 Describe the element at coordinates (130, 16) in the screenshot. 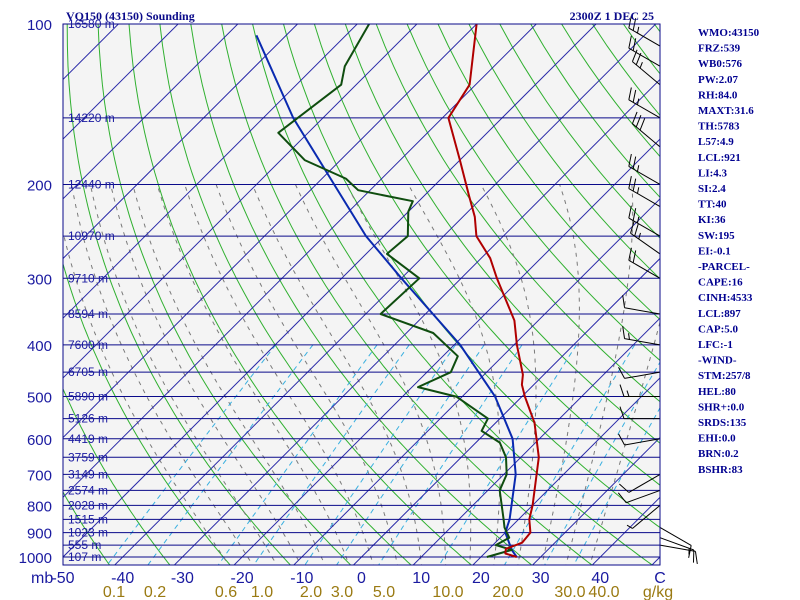

I see `chart-title: VQ150 (43150) Sounding` at that location.